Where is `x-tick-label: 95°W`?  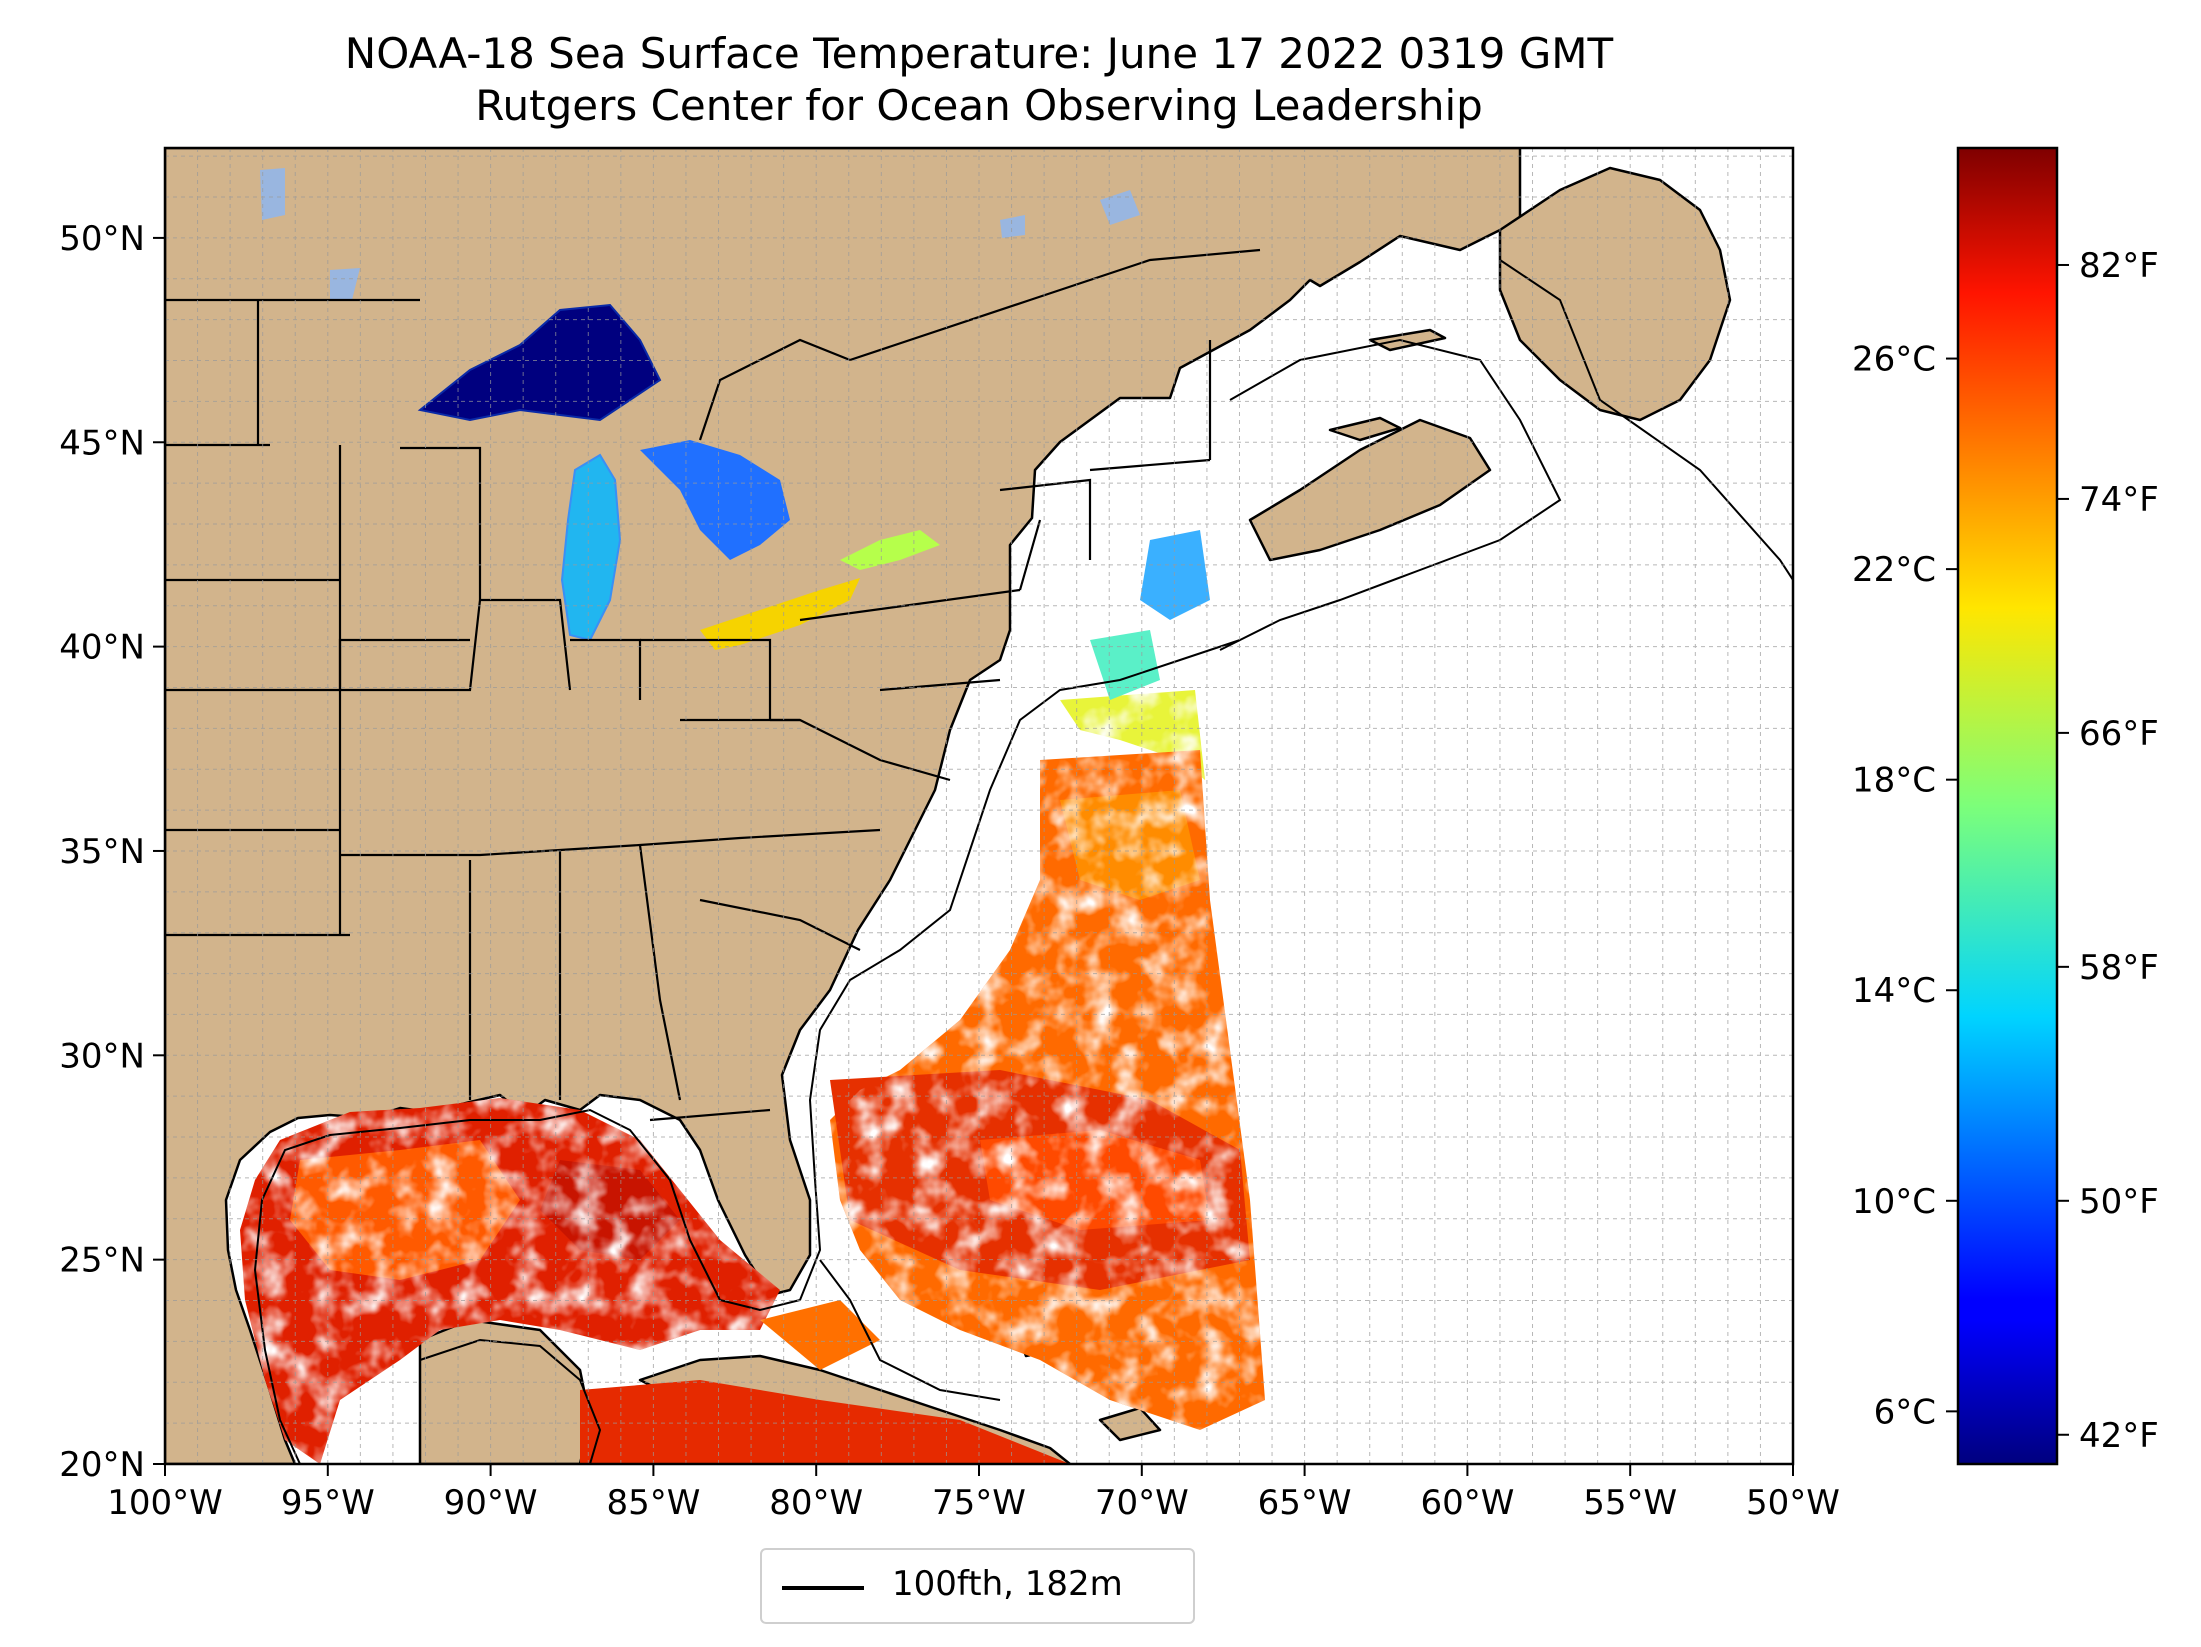
x-tick-label: 95°W is located at coordinates (328, 1503).